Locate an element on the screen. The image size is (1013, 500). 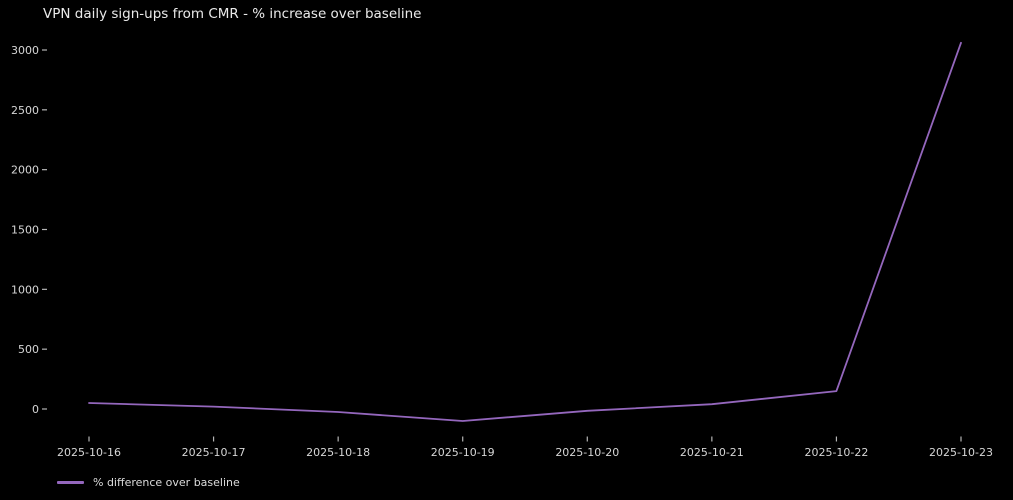
x-tick-label: 2025-10-22 is located at coordinates (836, 452).